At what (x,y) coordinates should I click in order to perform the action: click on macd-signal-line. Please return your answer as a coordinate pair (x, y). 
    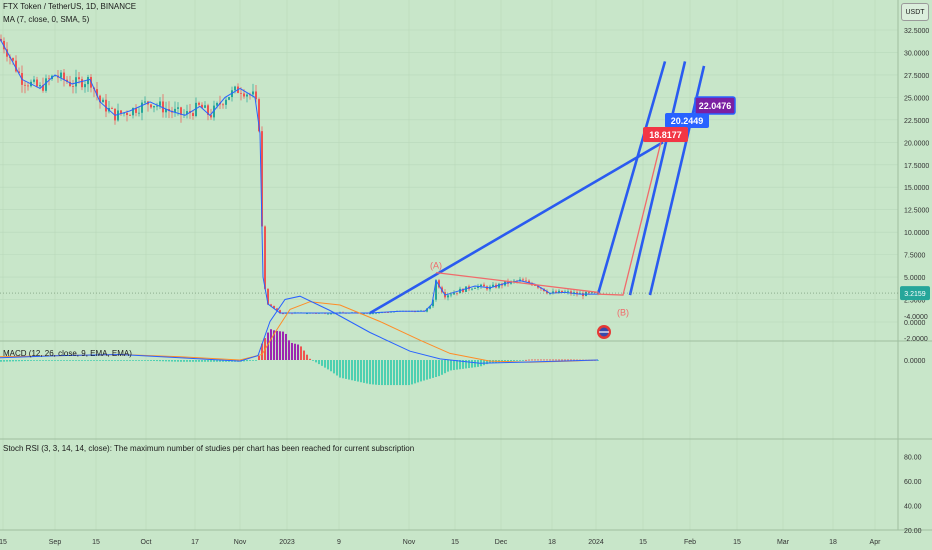
    Looking at the image, I should click on (299, 332).